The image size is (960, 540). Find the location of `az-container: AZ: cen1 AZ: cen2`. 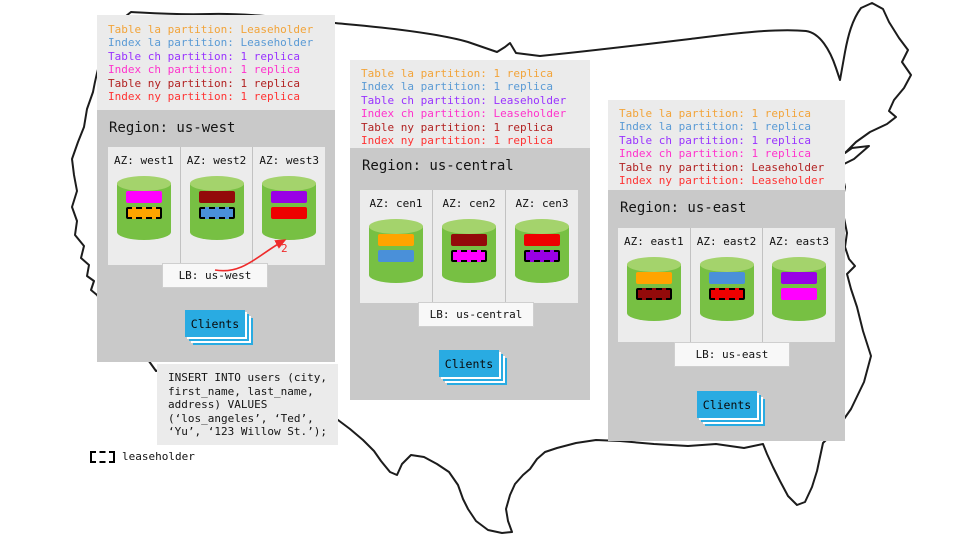

az-container: AZ: cen1 AZ: cen2 is located at coordinates (469, 246).